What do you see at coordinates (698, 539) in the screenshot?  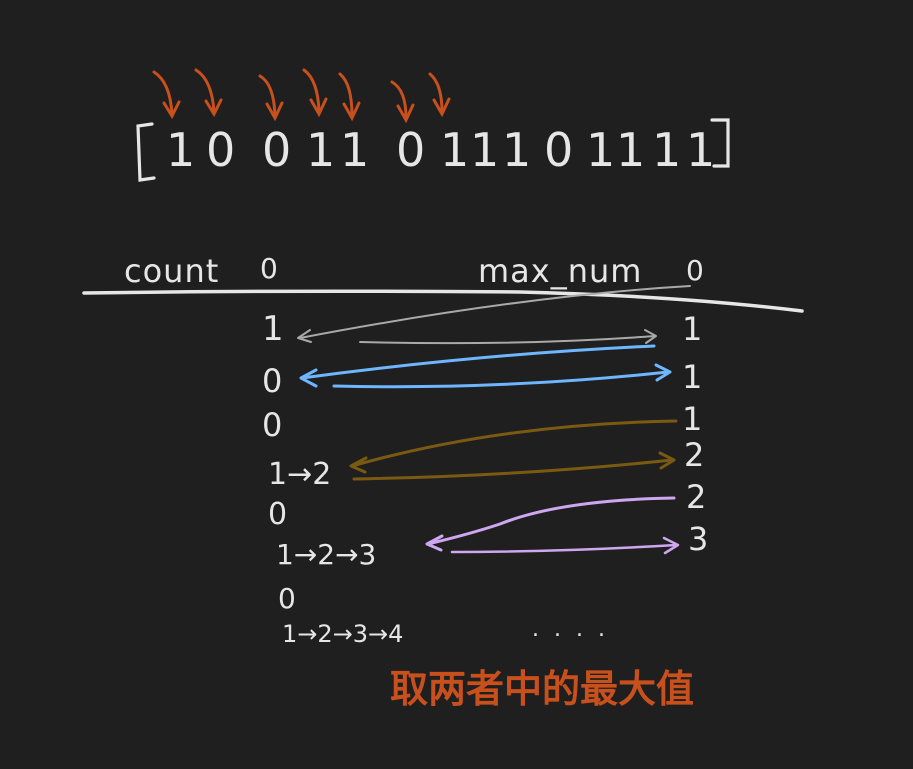 I see `max-value: 3` at bounding box center [698, 539].